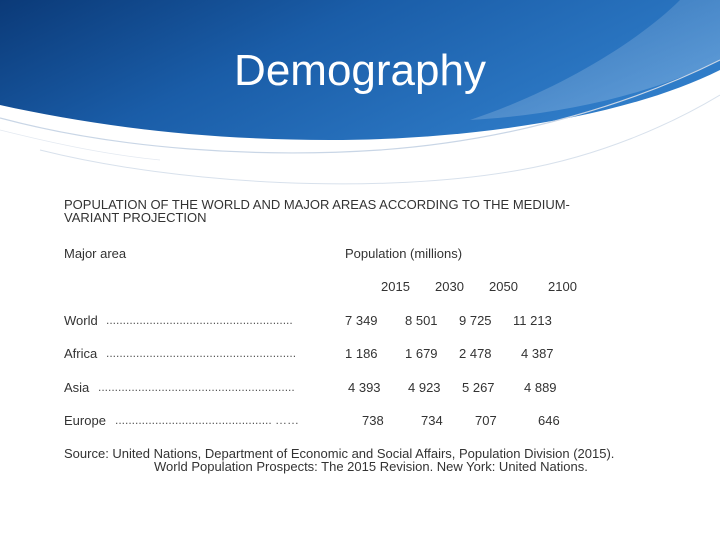 The image size is (720, 540). What do you see at coordinates (432, 420) in the screenshot?
I see `table-cell: 734` at bounding box center [432, 420].